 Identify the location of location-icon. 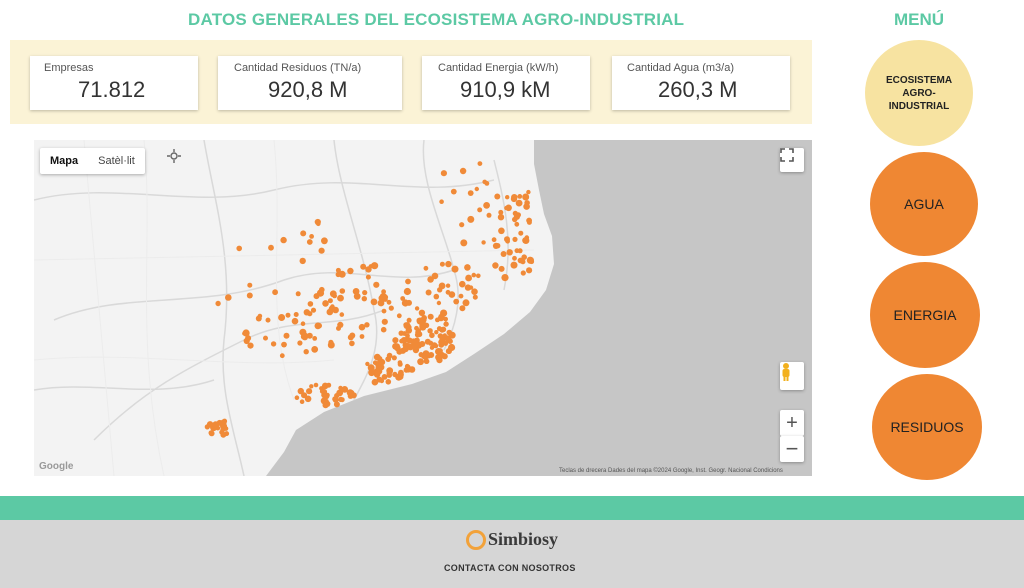
(176, 158).